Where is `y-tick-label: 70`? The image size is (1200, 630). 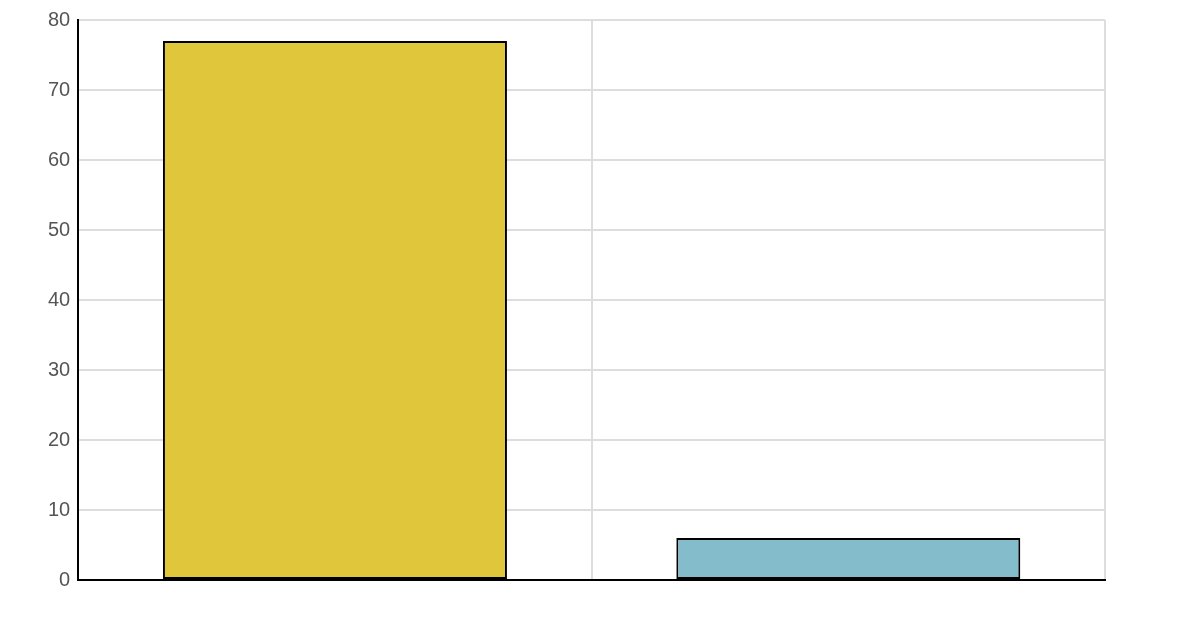
y-tick-label: 70 is located at coordinates (59, 88).